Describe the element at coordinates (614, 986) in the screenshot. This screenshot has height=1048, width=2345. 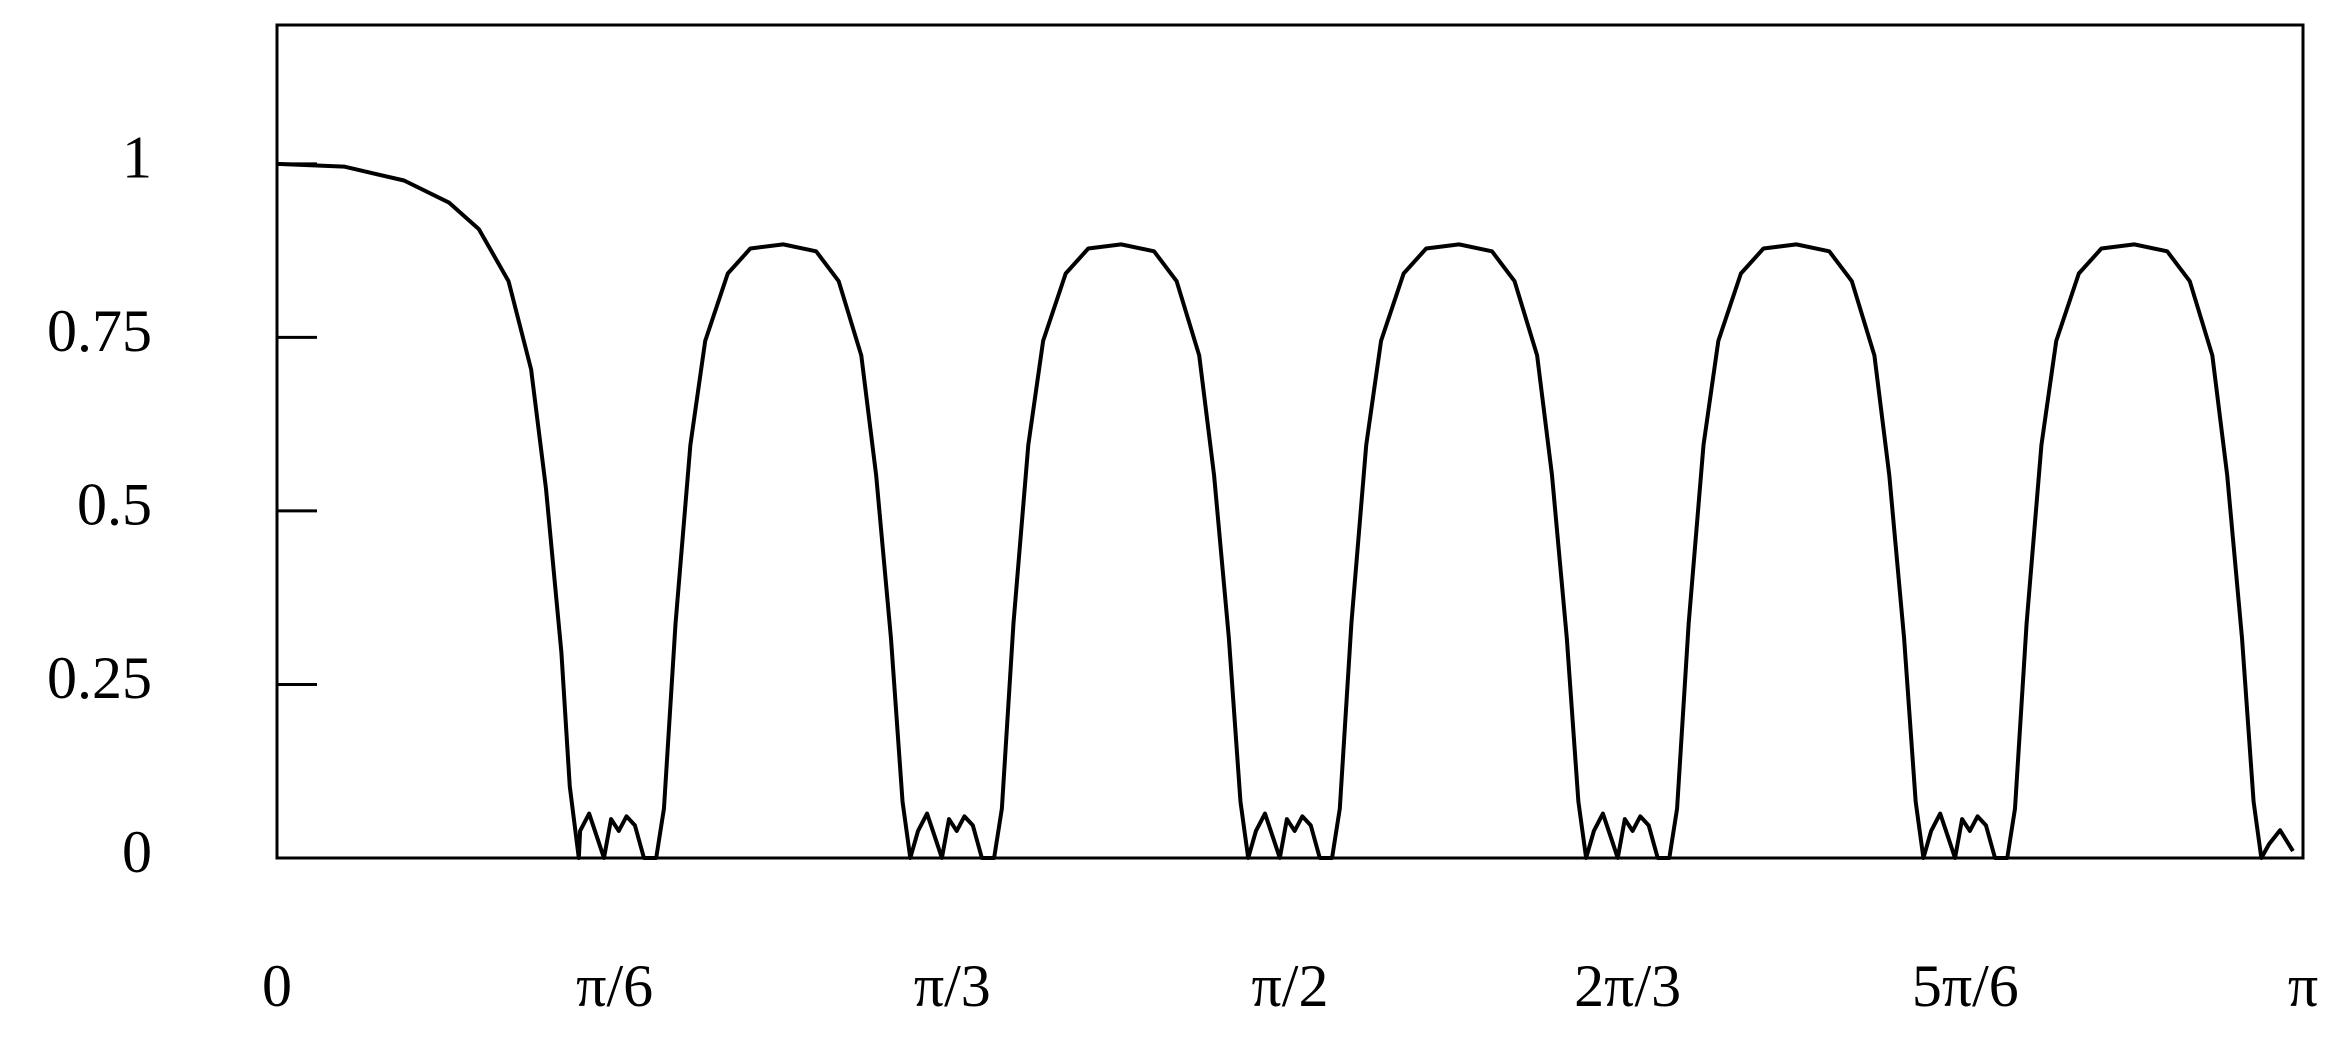
I see `x-tick-label: π/6` at that location.